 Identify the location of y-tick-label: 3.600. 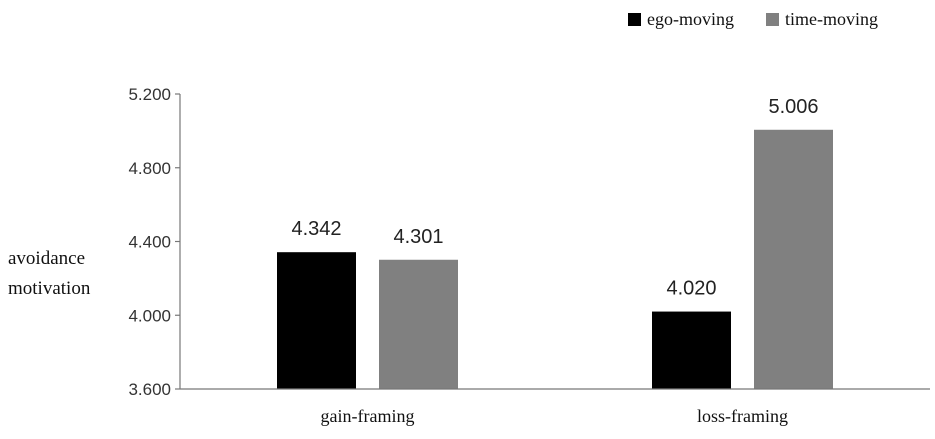
(149, 389).